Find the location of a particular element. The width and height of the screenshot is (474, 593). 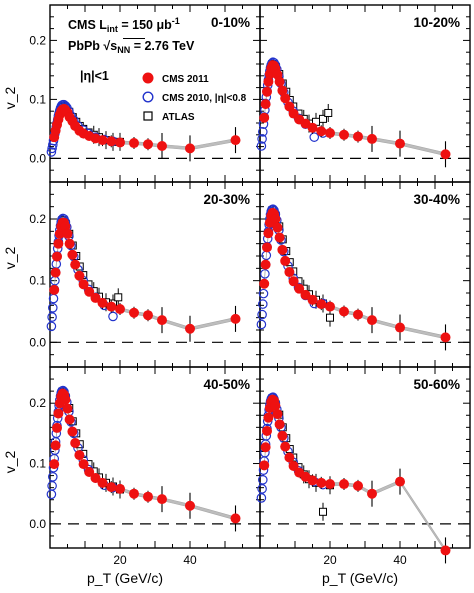

centrality-label: 30-40% is located at coordinates (436, 199).